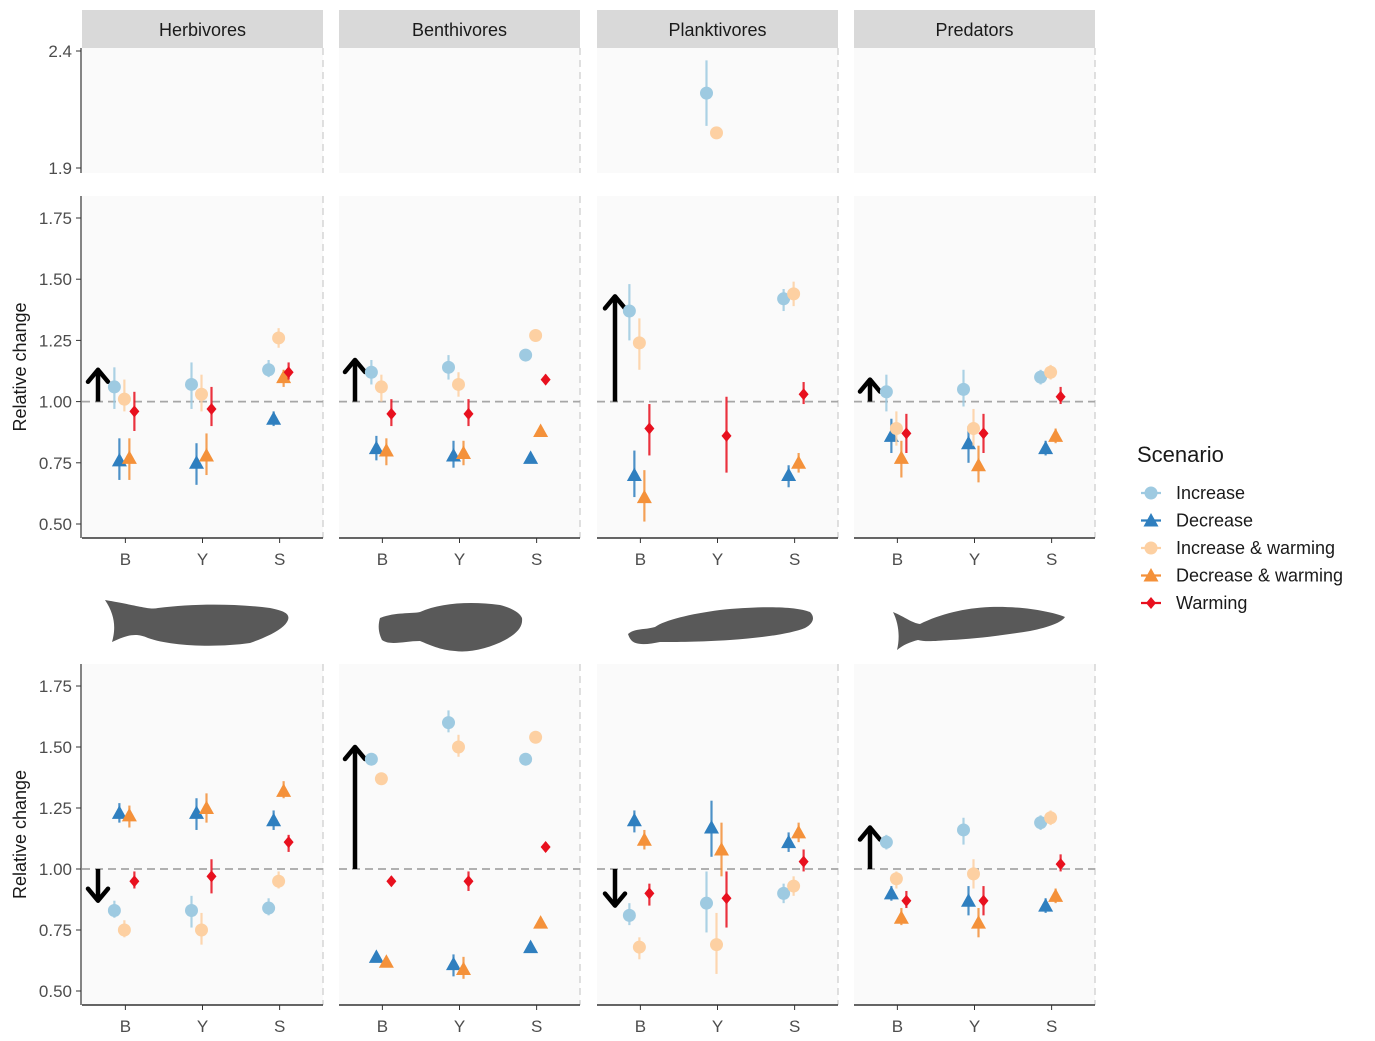 The image size is (1375, 1041). Describe the element at coordinates (640, 1026) in the screenshot. I see `lower-x-tick-label-b: B` at that location.